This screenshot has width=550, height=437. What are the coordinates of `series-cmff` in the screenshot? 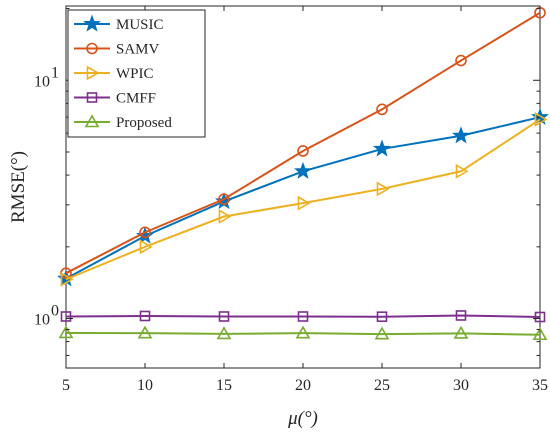 It's located at (303, 316).